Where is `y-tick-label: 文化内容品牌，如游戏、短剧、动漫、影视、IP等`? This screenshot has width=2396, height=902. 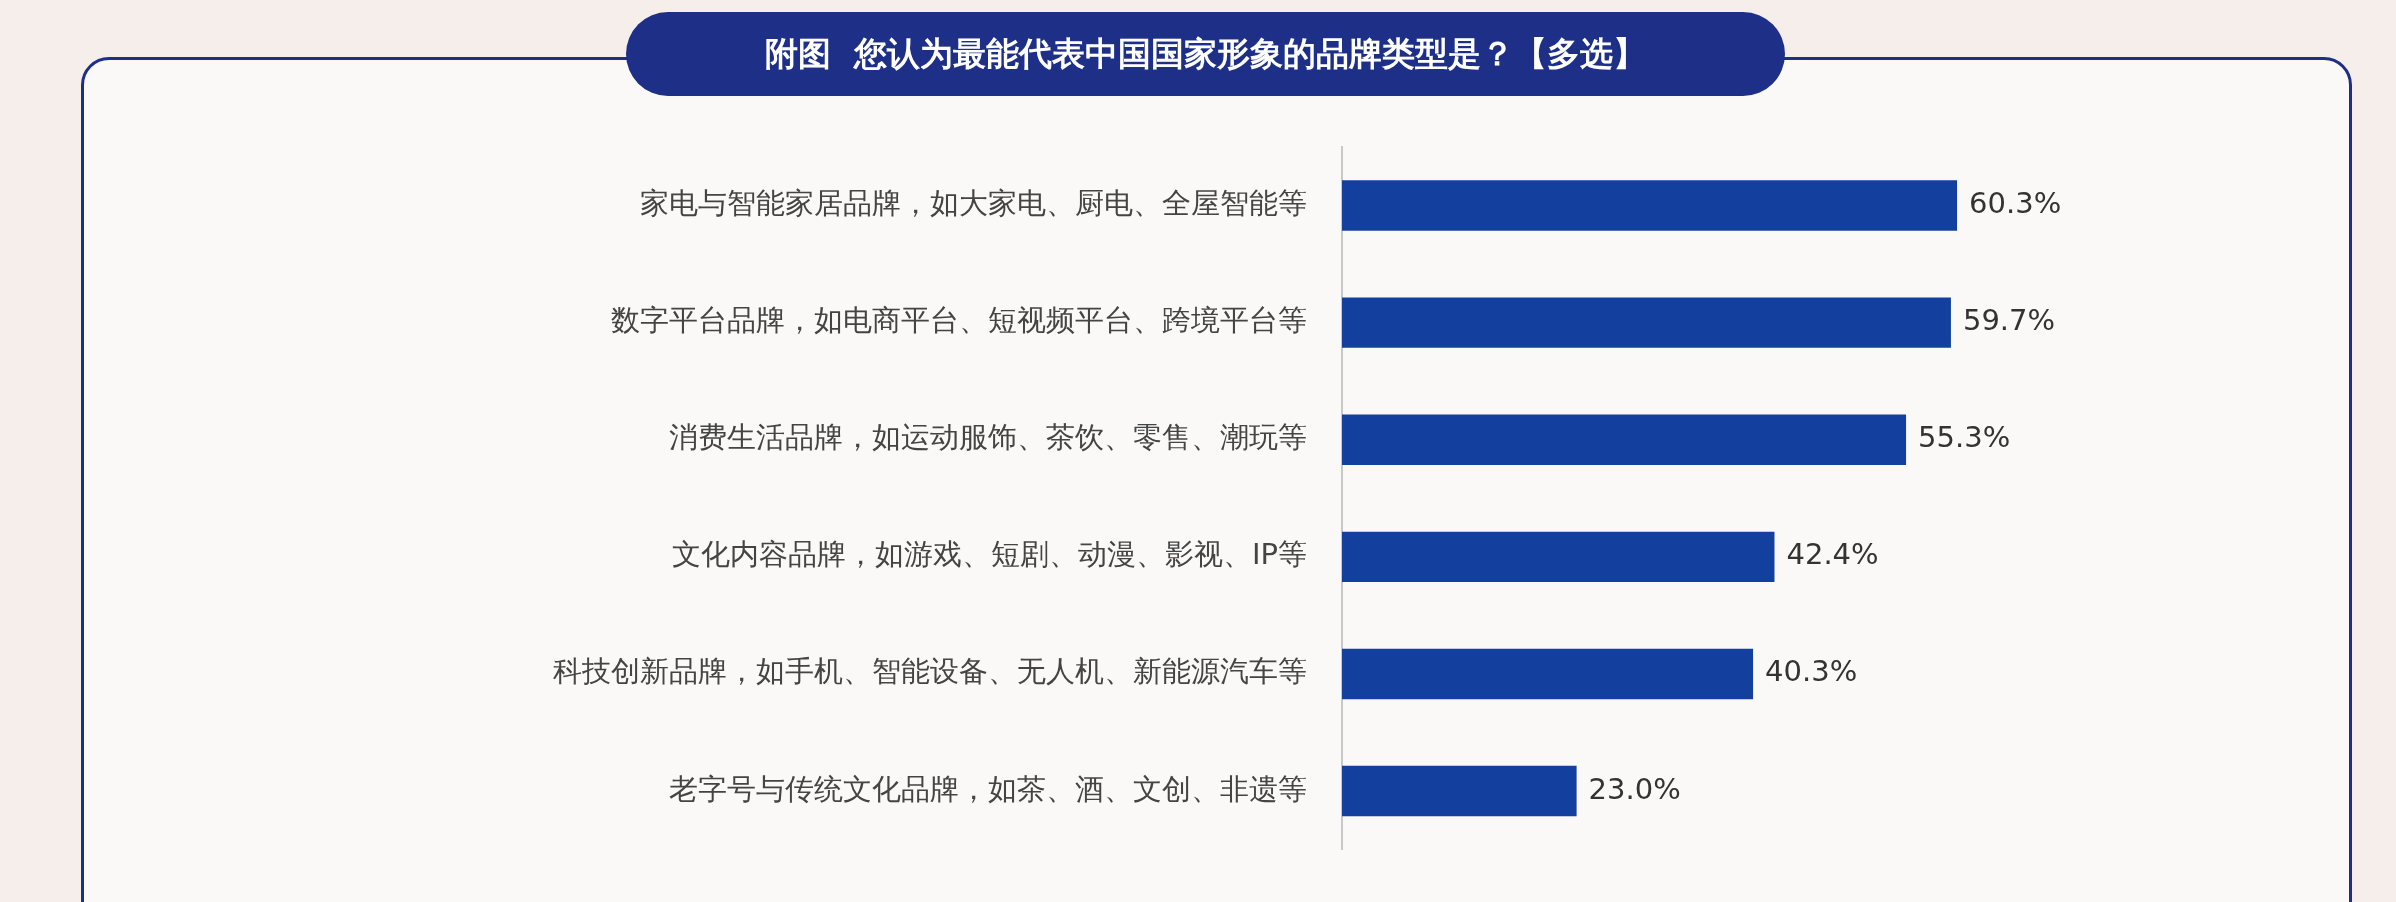 y-tick-label: 文化内容品牌，如游戏、短剧、动漫、影视、IP等 is located at coordinates (989, 554).